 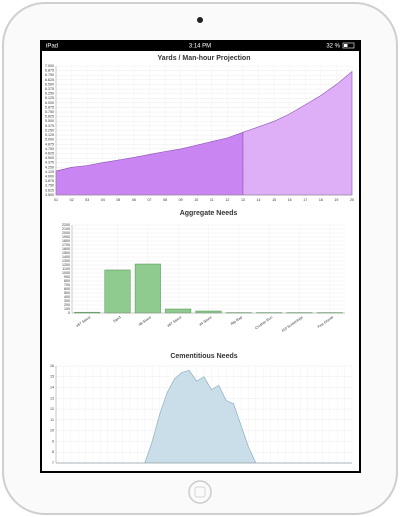 I want to click on y-tick-label: 0, so click(x=69, y=313).